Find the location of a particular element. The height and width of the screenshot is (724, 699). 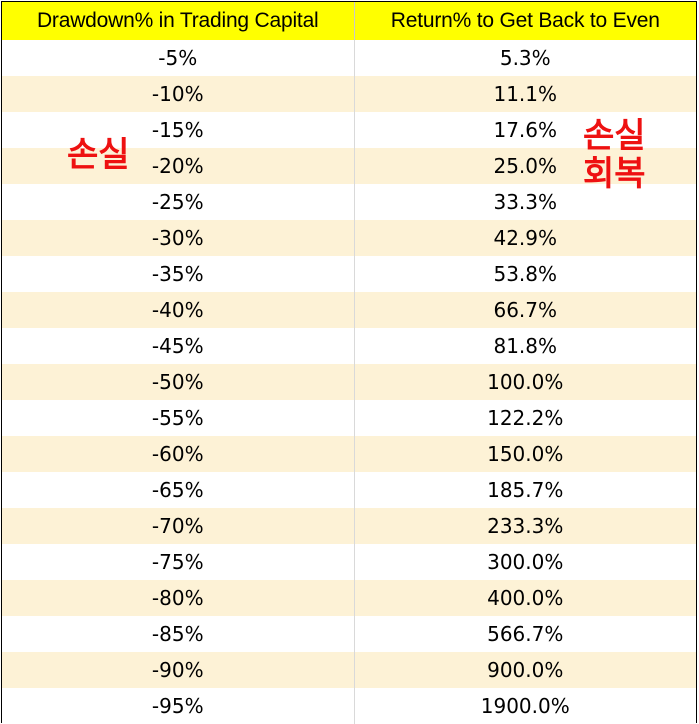

table-row: -90% 900.0% is located at coordinates (349, 670).